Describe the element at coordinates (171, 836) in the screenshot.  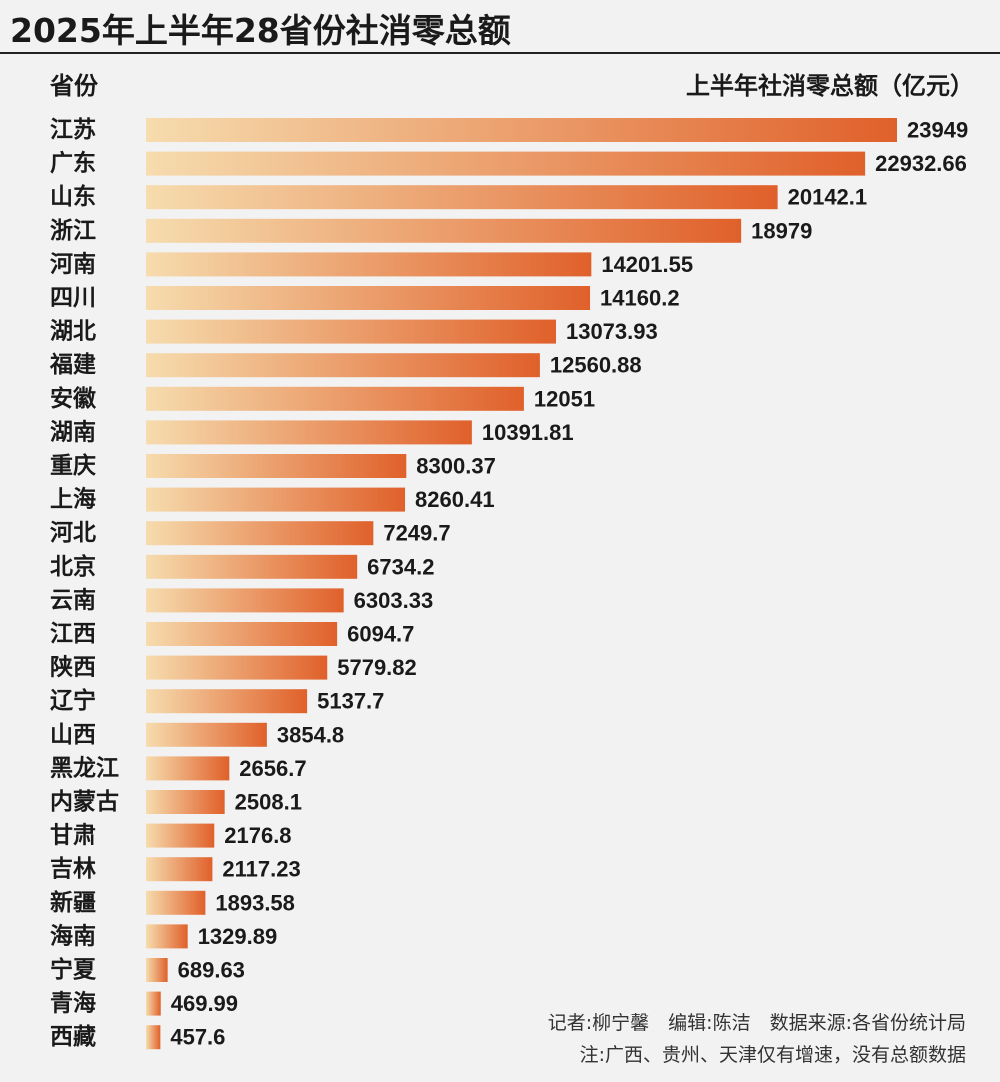
I see `bar-row: 甘肃 2176.8` at that location.